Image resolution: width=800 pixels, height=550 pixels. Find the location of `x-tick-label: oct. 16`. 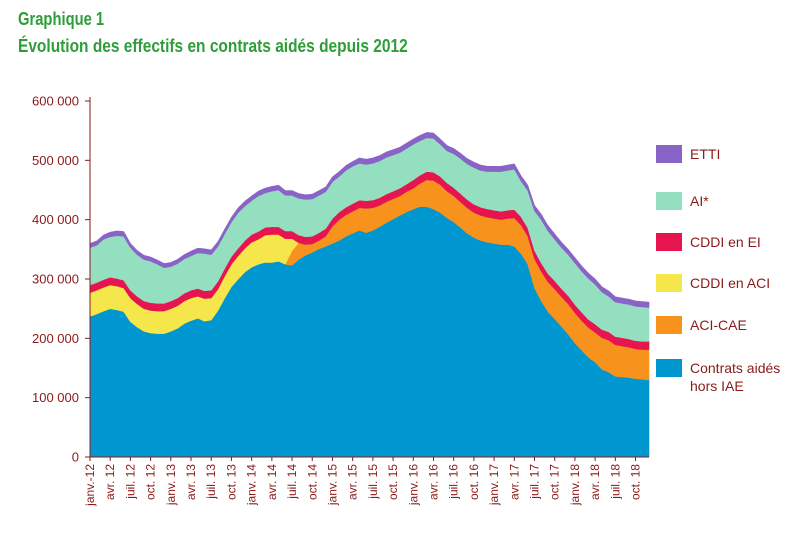

x-tick-label: oct. 16 is located at coordinates (474, 482).